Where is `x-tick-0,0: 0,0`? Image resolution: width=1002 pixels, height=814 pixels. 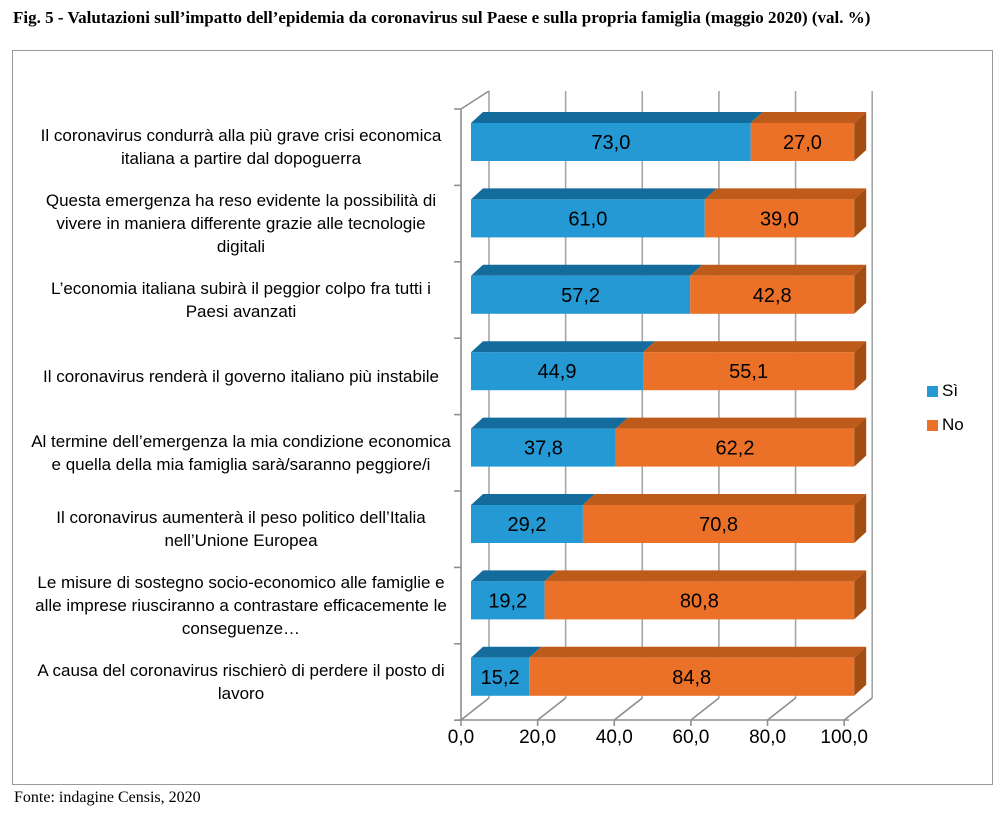 x-tick-0,0: 0,0 is located at coordinates (461, 737).